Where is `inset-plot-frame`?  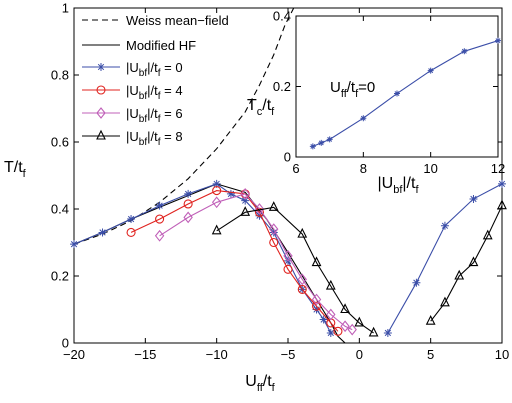 inset-plot-frame is located at coordinates (397, 86).